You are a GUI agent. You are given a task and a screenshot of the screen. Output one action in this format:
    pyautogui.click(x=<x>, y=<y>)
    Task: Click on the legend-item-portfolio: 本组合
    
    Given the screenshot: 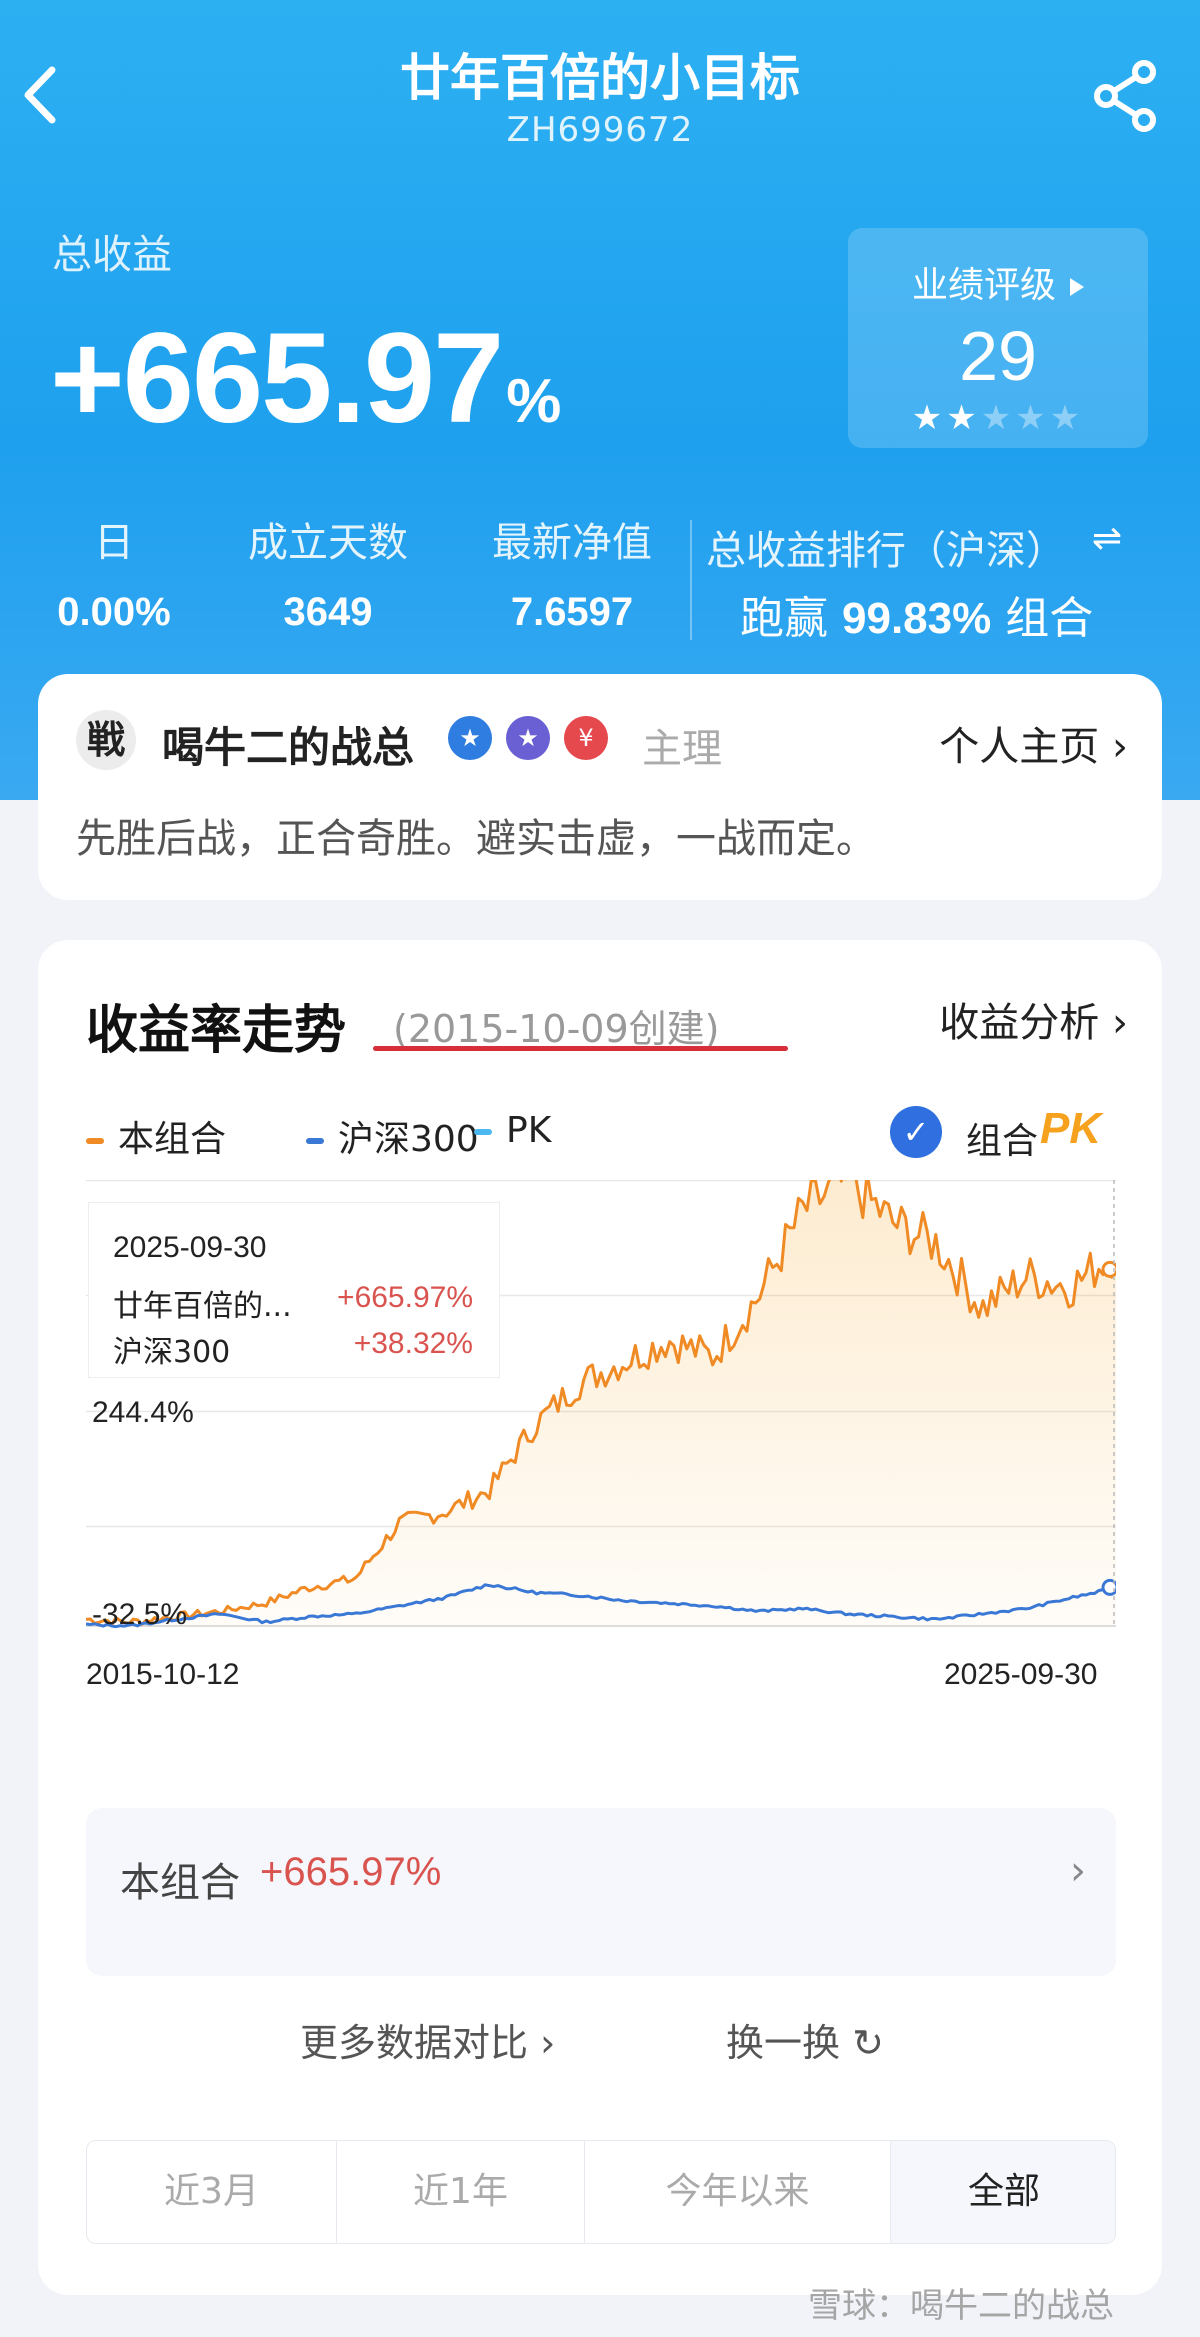 What is the action you would take?
    pyautogui.click(x=156, y=1136)
    